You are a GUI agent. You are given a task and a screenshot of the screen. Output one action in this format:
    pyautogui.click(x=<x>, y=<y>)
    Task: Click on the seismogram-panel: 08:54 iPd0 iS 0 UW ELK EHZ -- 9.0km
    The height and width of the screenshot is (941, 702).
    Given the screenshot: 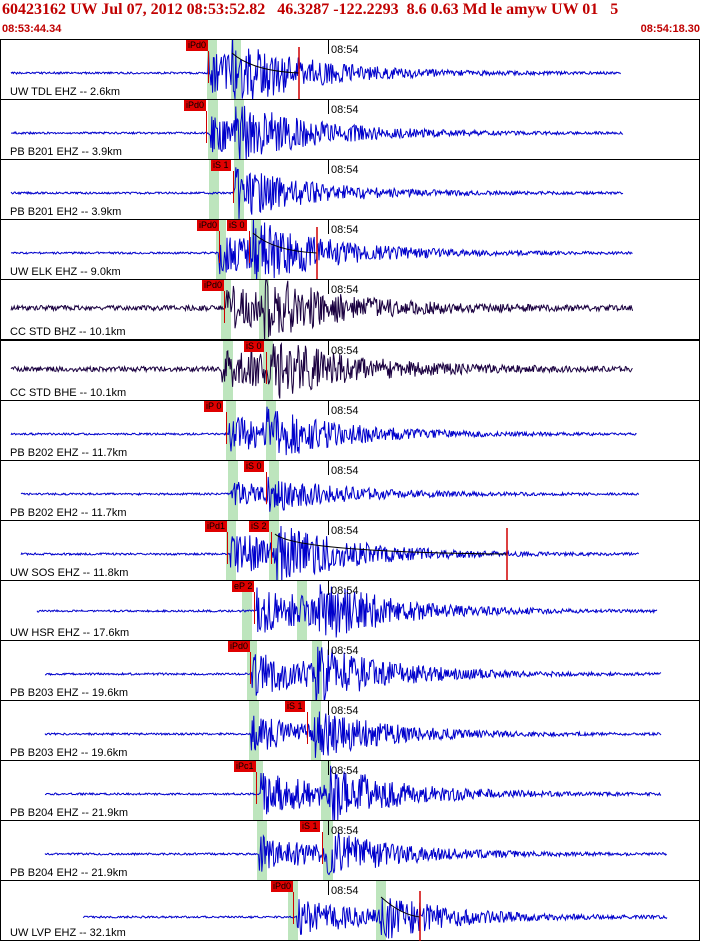 What is the action you would take?
    pyautogui.click(x=350, y=250)
    